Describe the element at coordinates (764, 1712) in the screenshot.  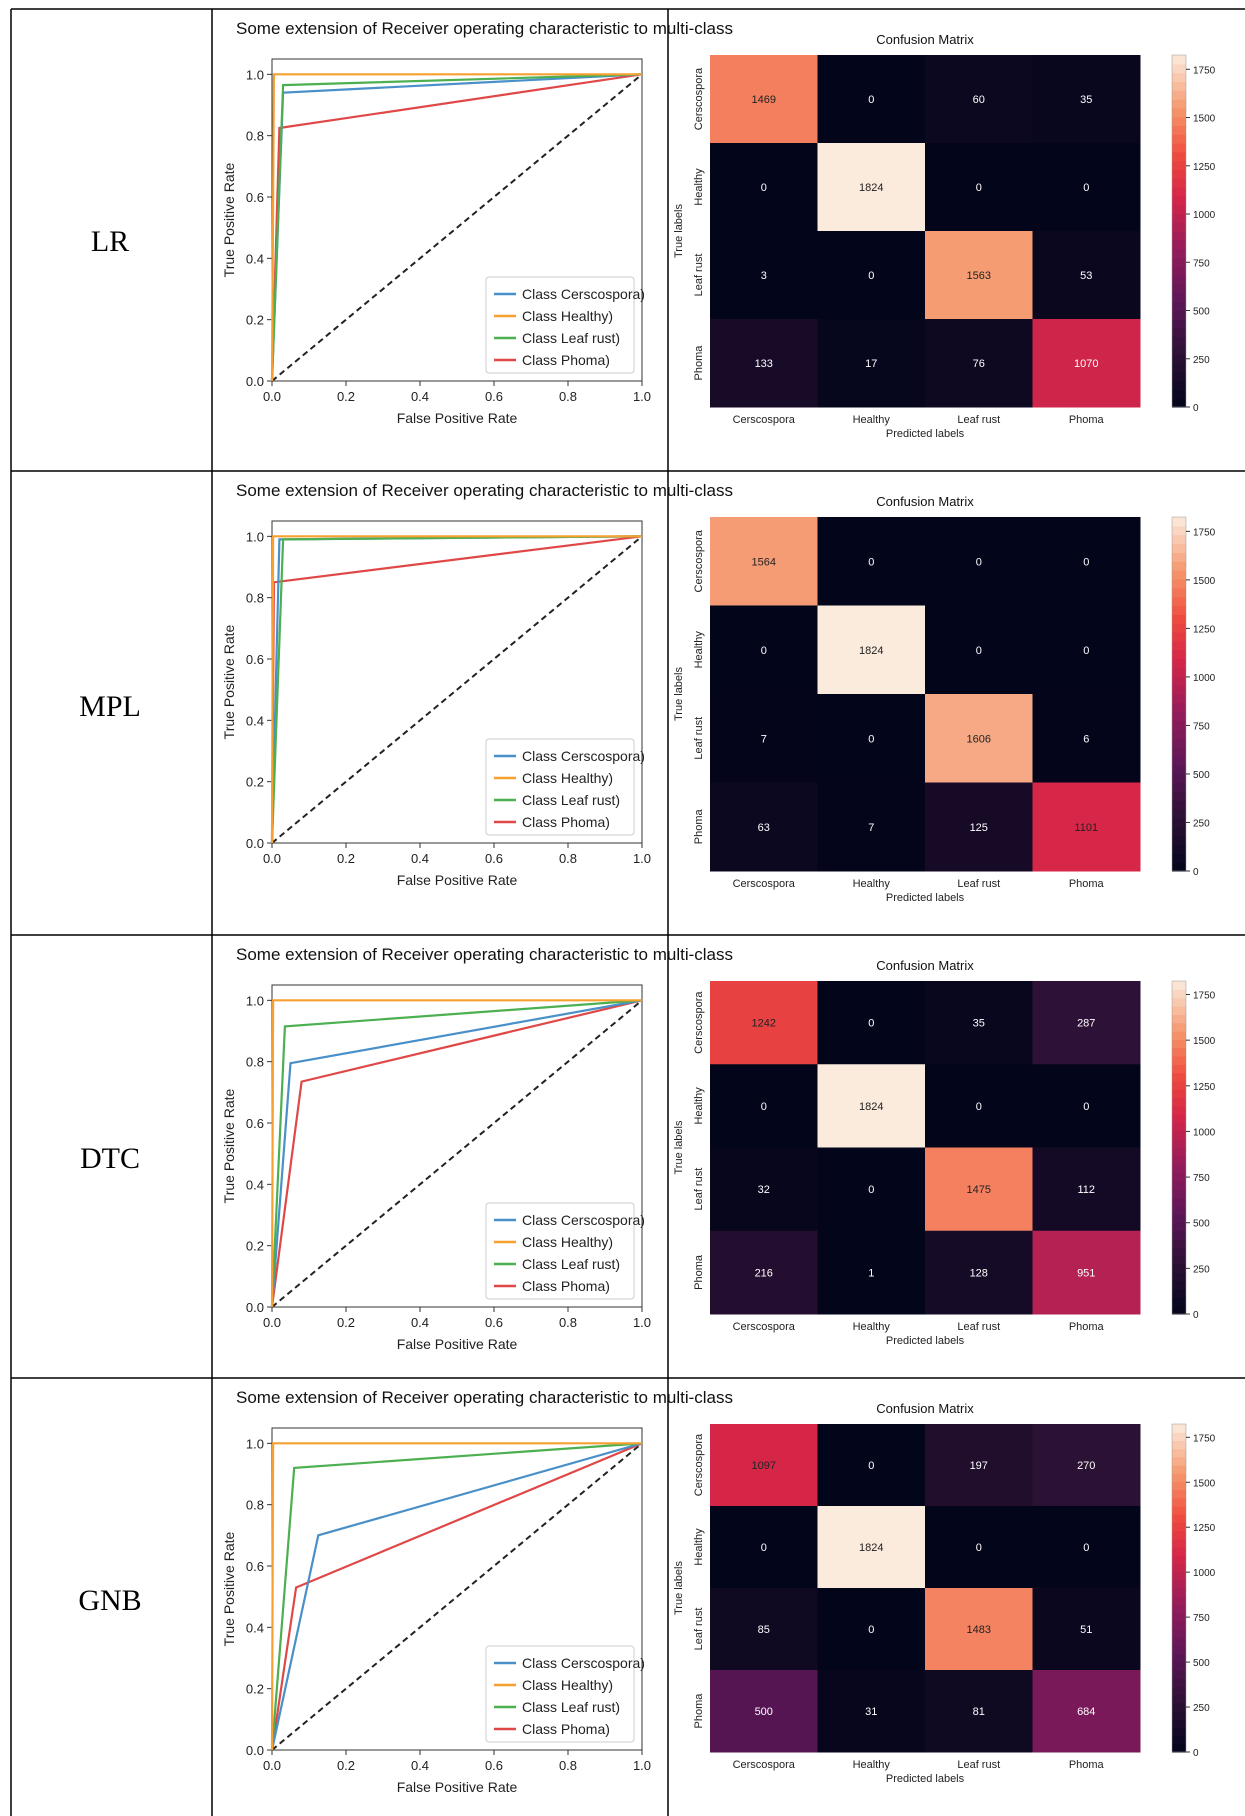
I see `cm-cell-value: 500` at that location.